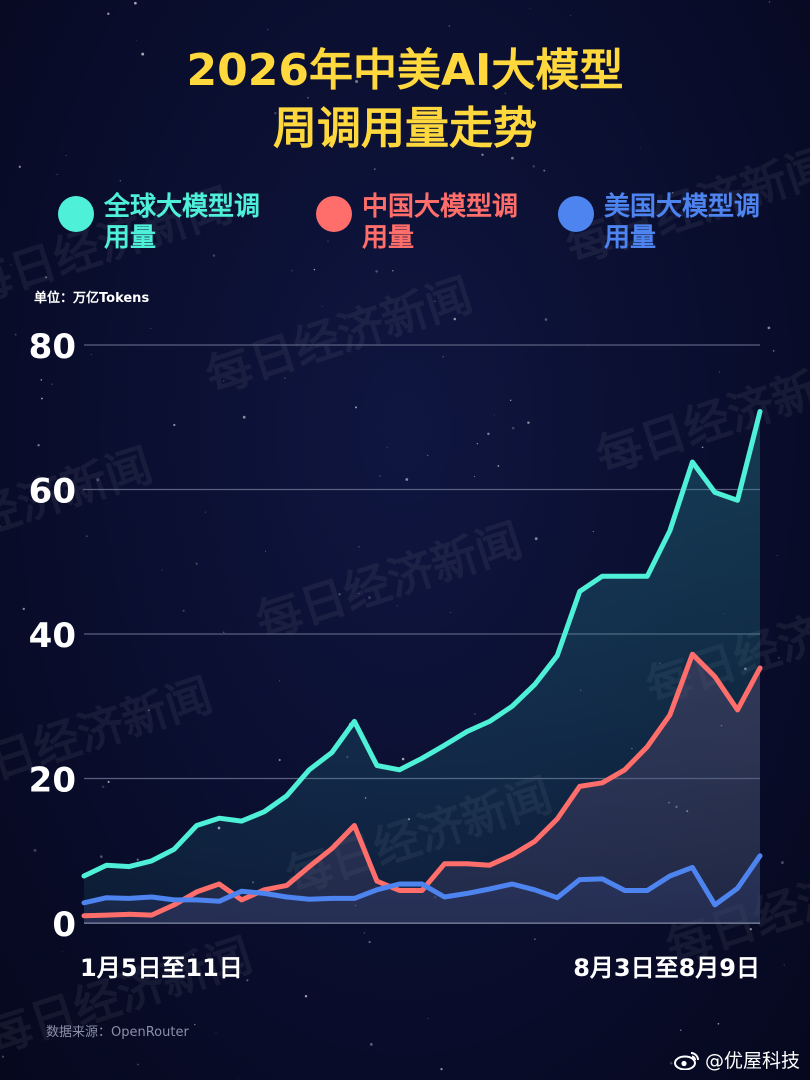 This screenshot has height=1080, width=810. What do you see at coordinates (736, 1059) in the screenshot?
I see `account-handle: @优屋科技` at bounding box center [736, 1059].